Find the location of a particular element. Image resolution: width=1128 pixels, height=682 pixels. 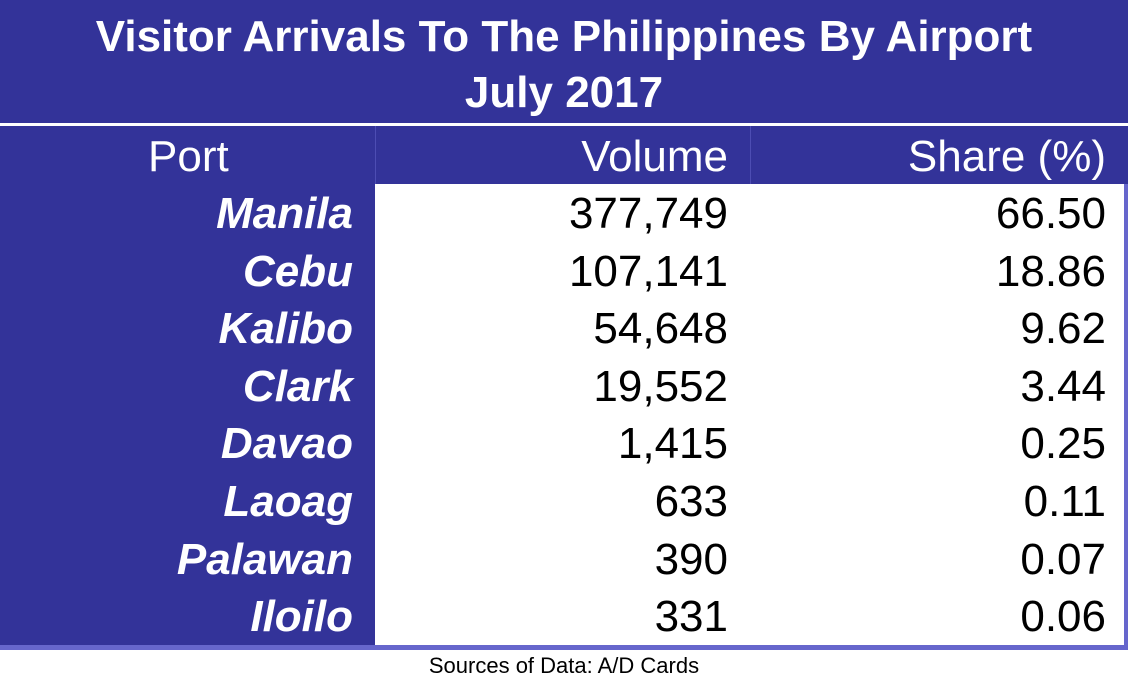

share: 0.11 is located at coordinates (1064, 501).